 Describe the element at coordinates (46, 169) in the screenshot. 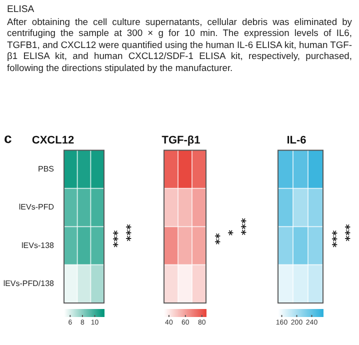

I see `y-tick-label: PBS` at that location.